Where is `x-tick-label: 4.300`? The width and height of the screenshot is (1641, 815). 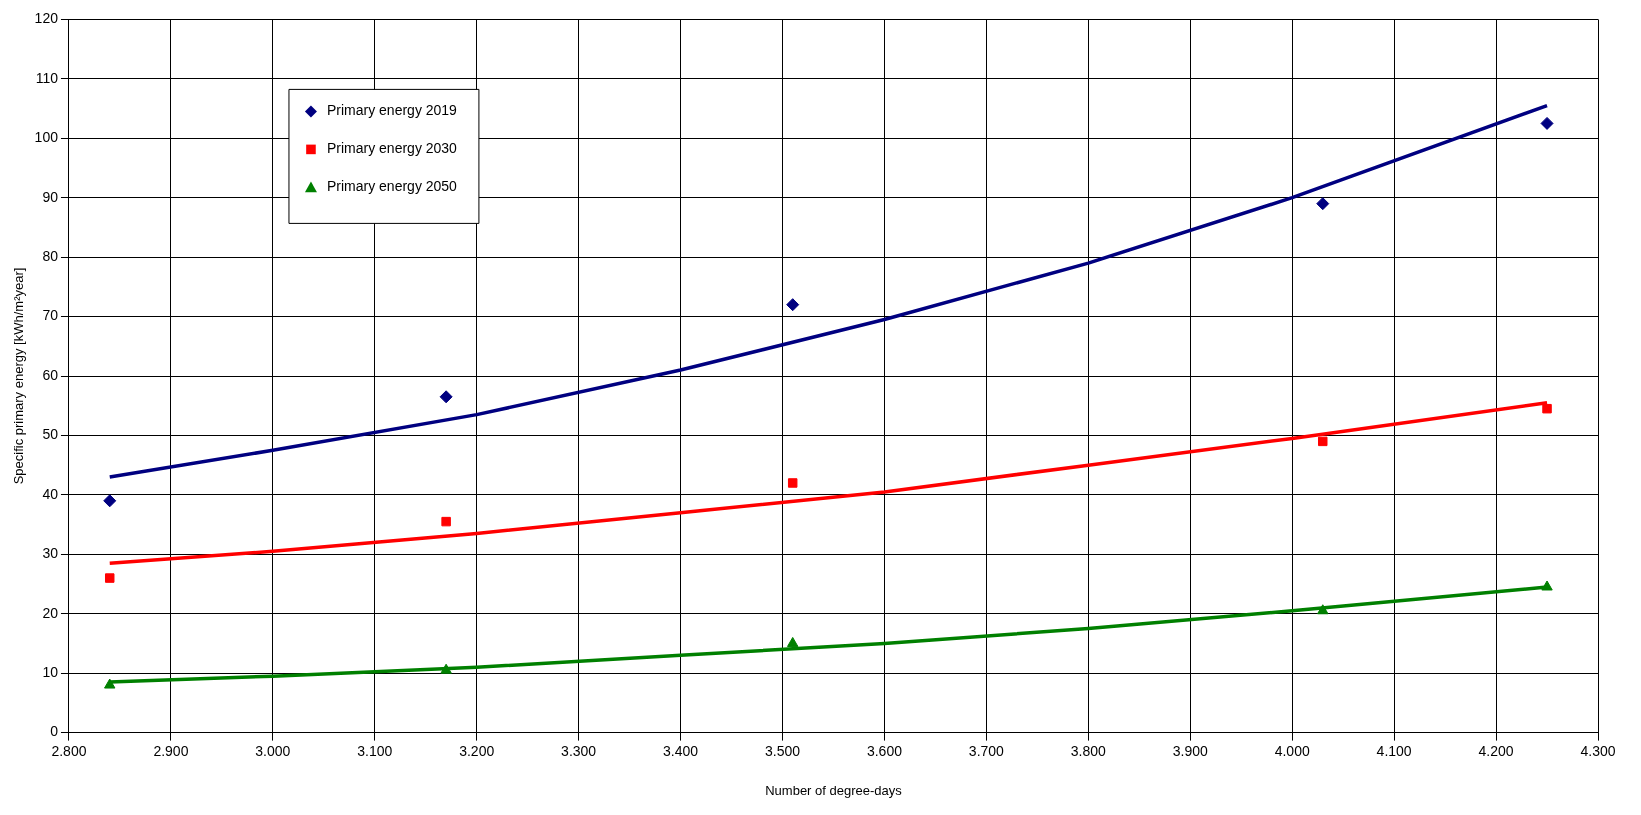
x-tick-label: 4.300 is located at coordinates (1598, 750).